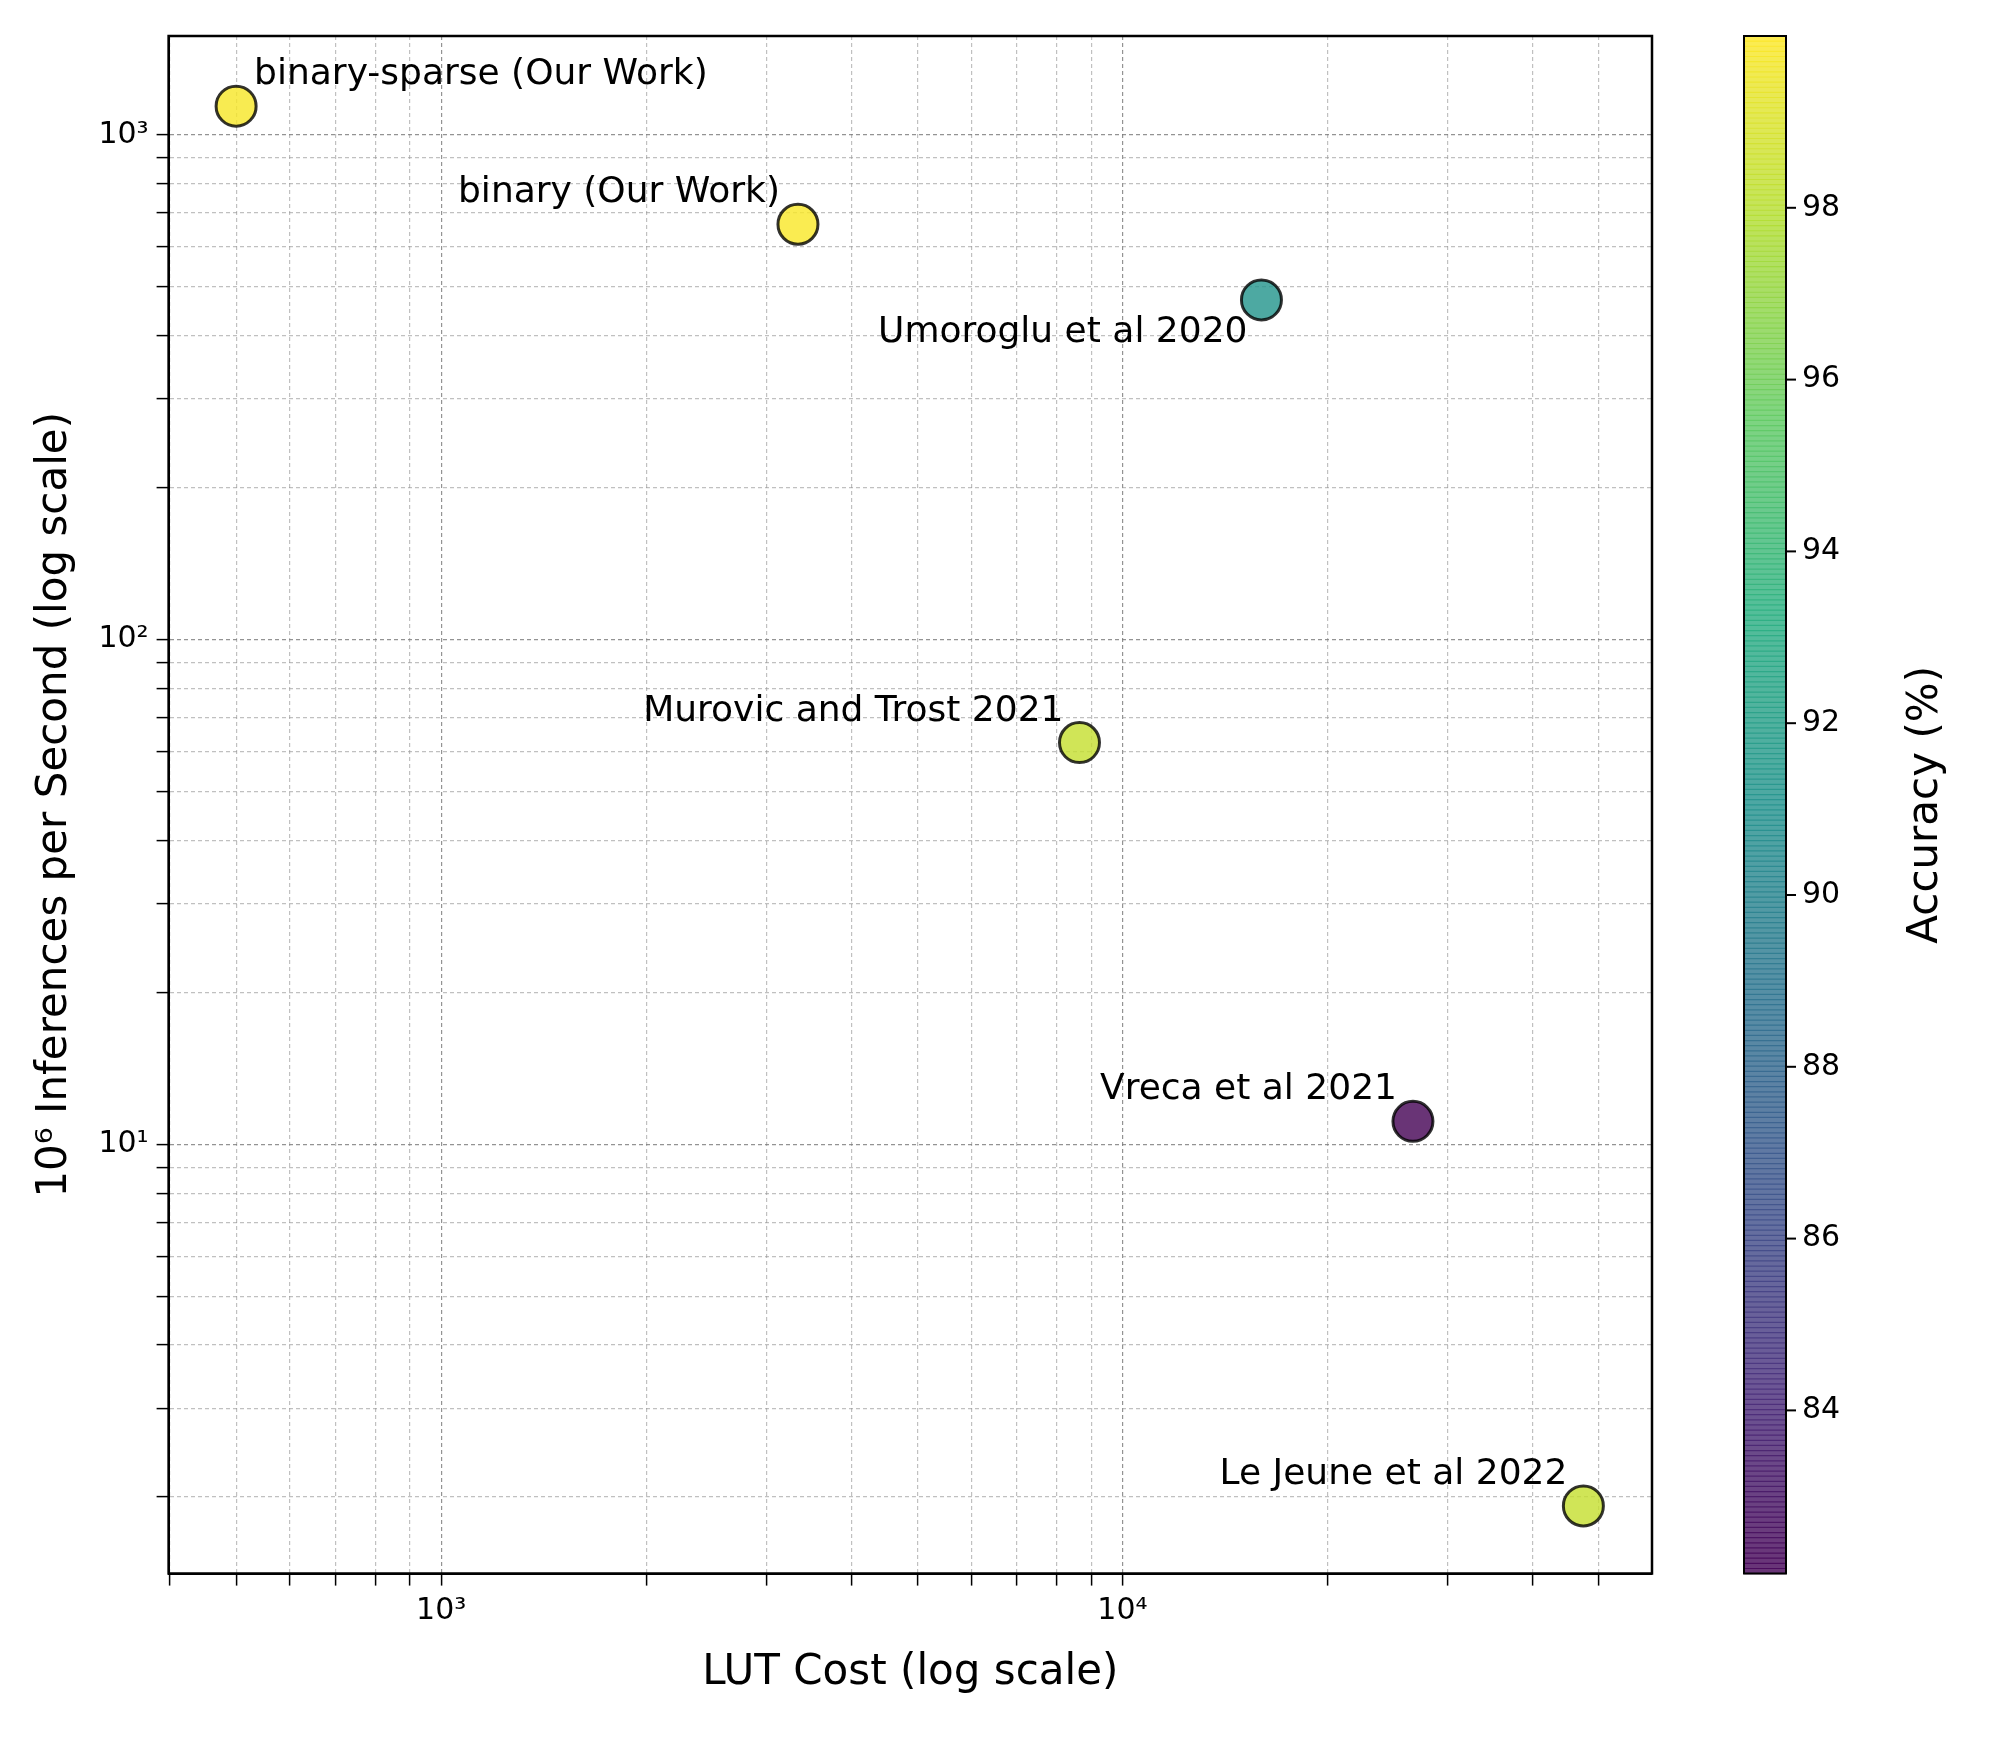 The width and height of the screenshot is (2012, 1748). I want to click on color-bar-label: 96, so click(1821, 377).